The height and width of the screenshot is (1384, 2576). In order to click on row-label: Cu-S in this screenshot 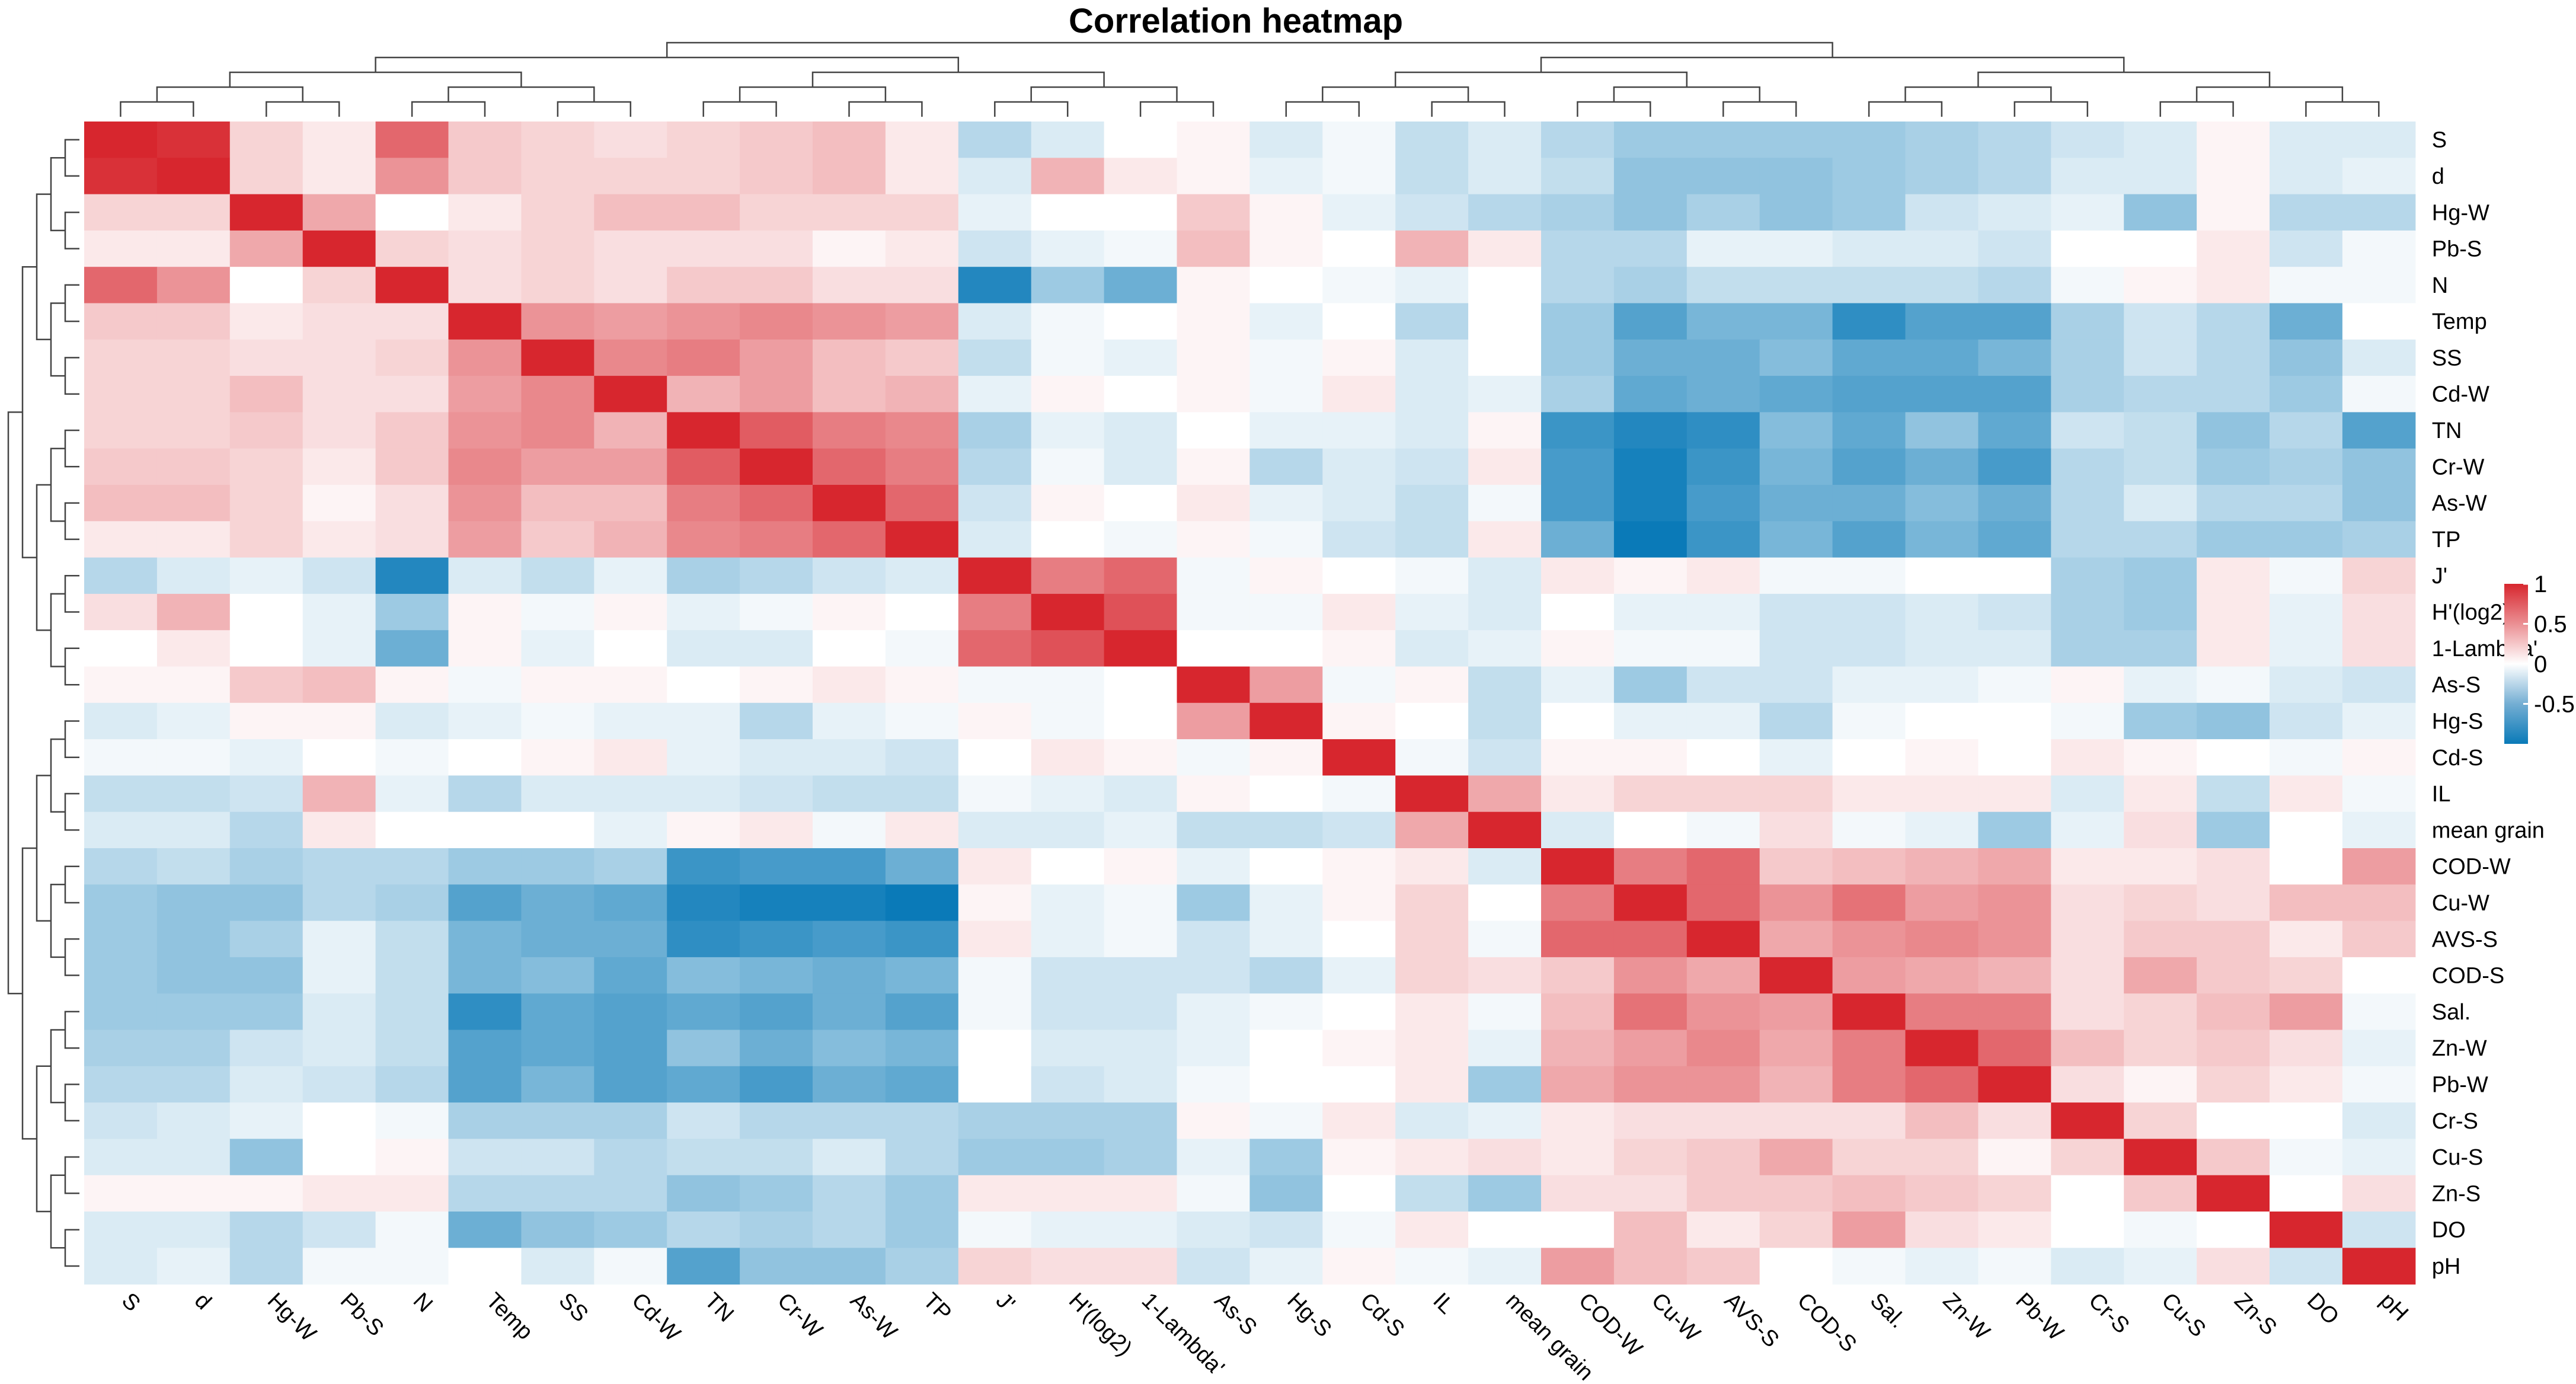, I will do `click(2458, 1157)`.